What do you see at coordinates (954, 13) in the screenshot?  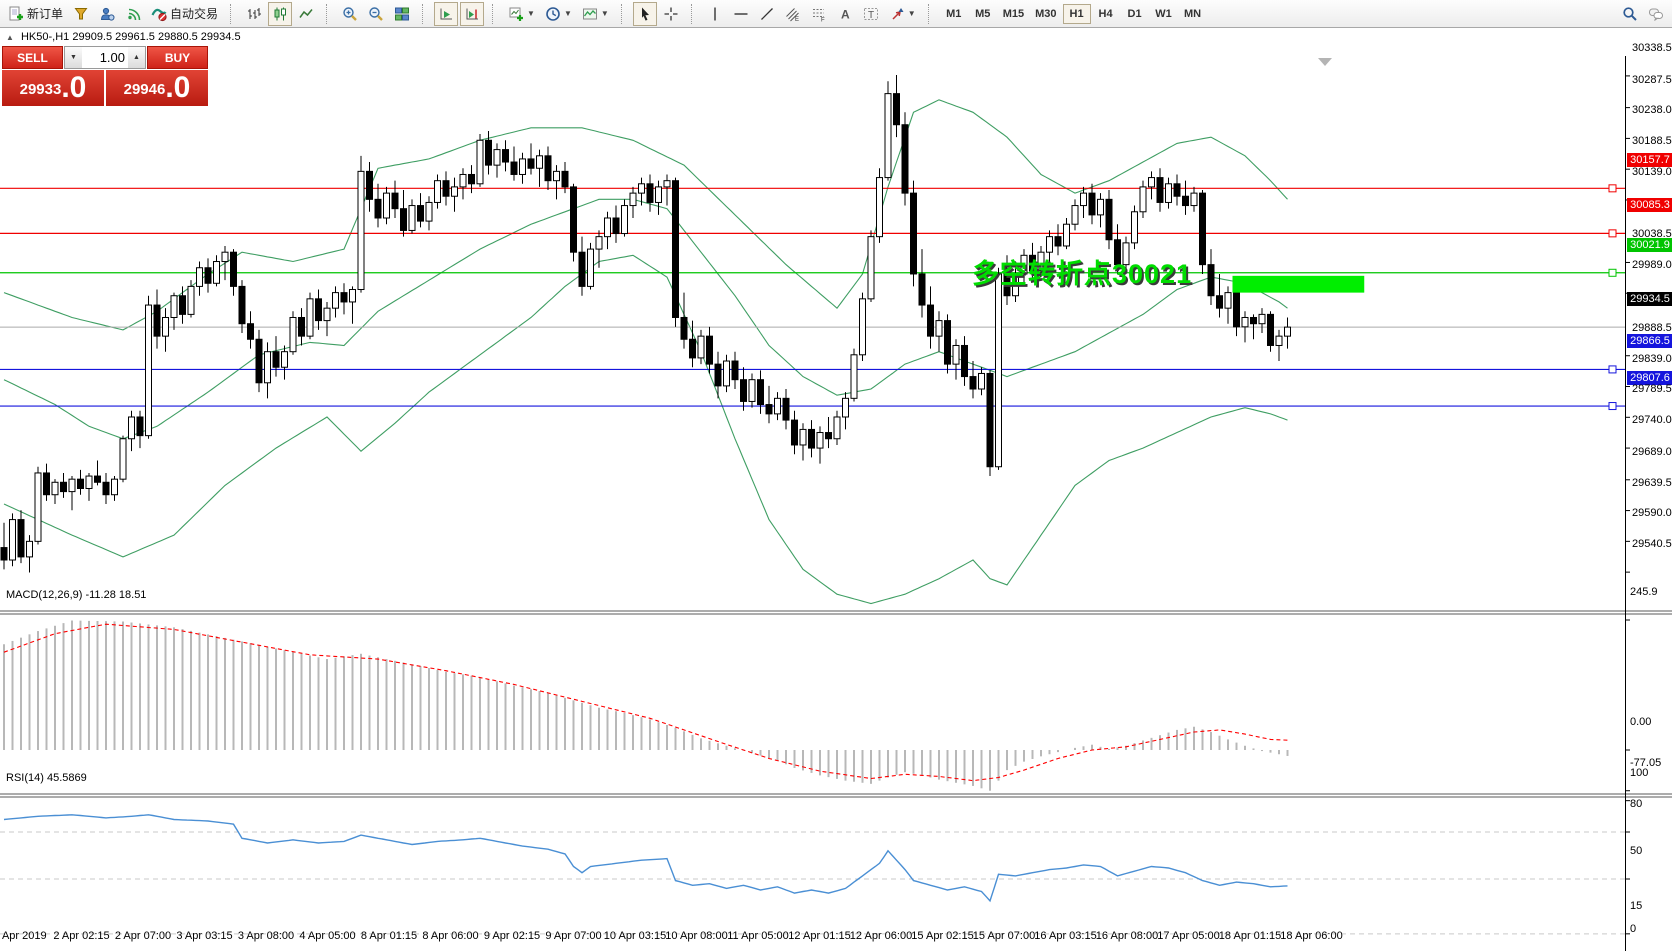 I see `timeframe-M1: M1` at bounding box center [954, 13].